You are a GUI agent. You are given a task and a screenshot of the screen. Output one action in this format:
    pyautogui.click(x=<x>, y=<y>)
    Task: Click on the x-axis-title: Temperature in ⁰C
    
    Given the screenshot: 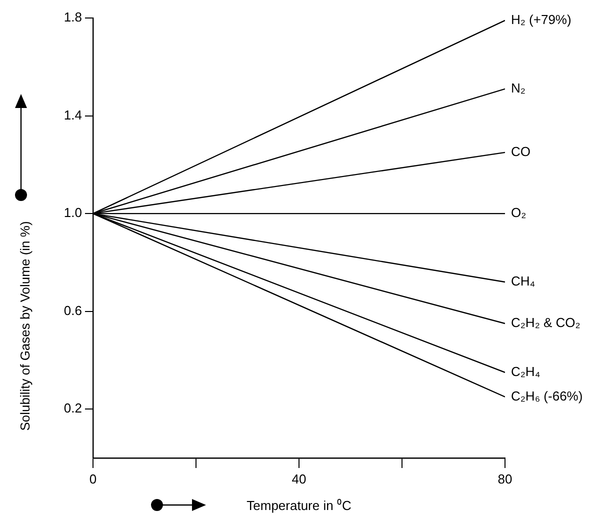 What is the action you would take?
    pyautogui.click(x=299, y=505)
    